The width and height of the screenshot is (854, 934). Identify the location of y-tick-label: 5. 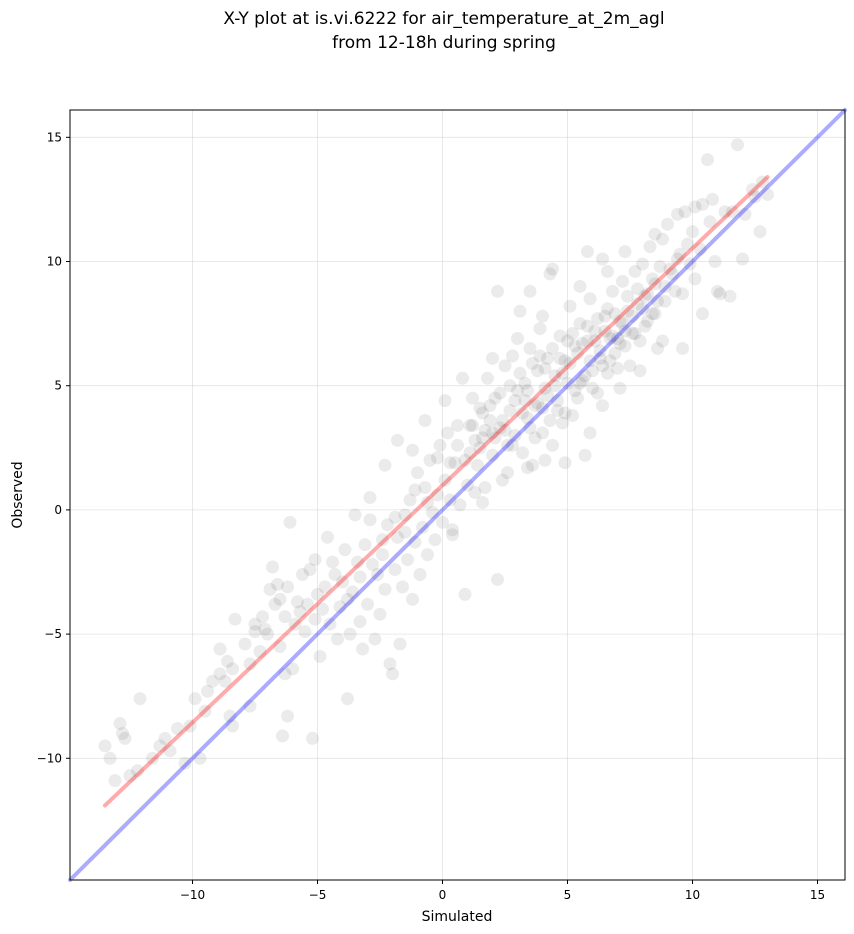
(58, 386).